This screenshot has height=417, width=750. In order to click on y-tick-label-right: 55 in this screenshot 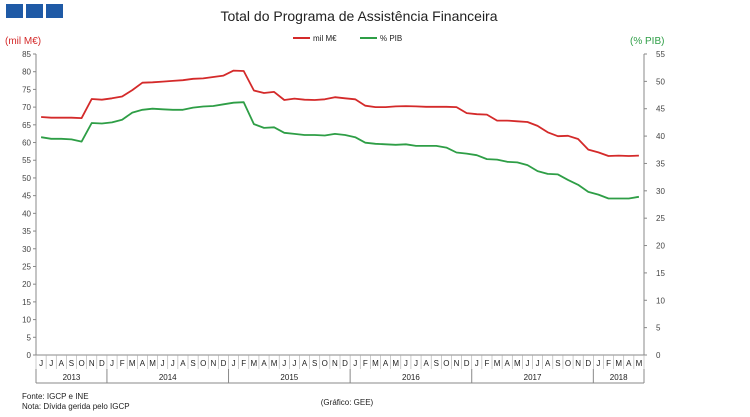, I will do `click(660, 54)`.